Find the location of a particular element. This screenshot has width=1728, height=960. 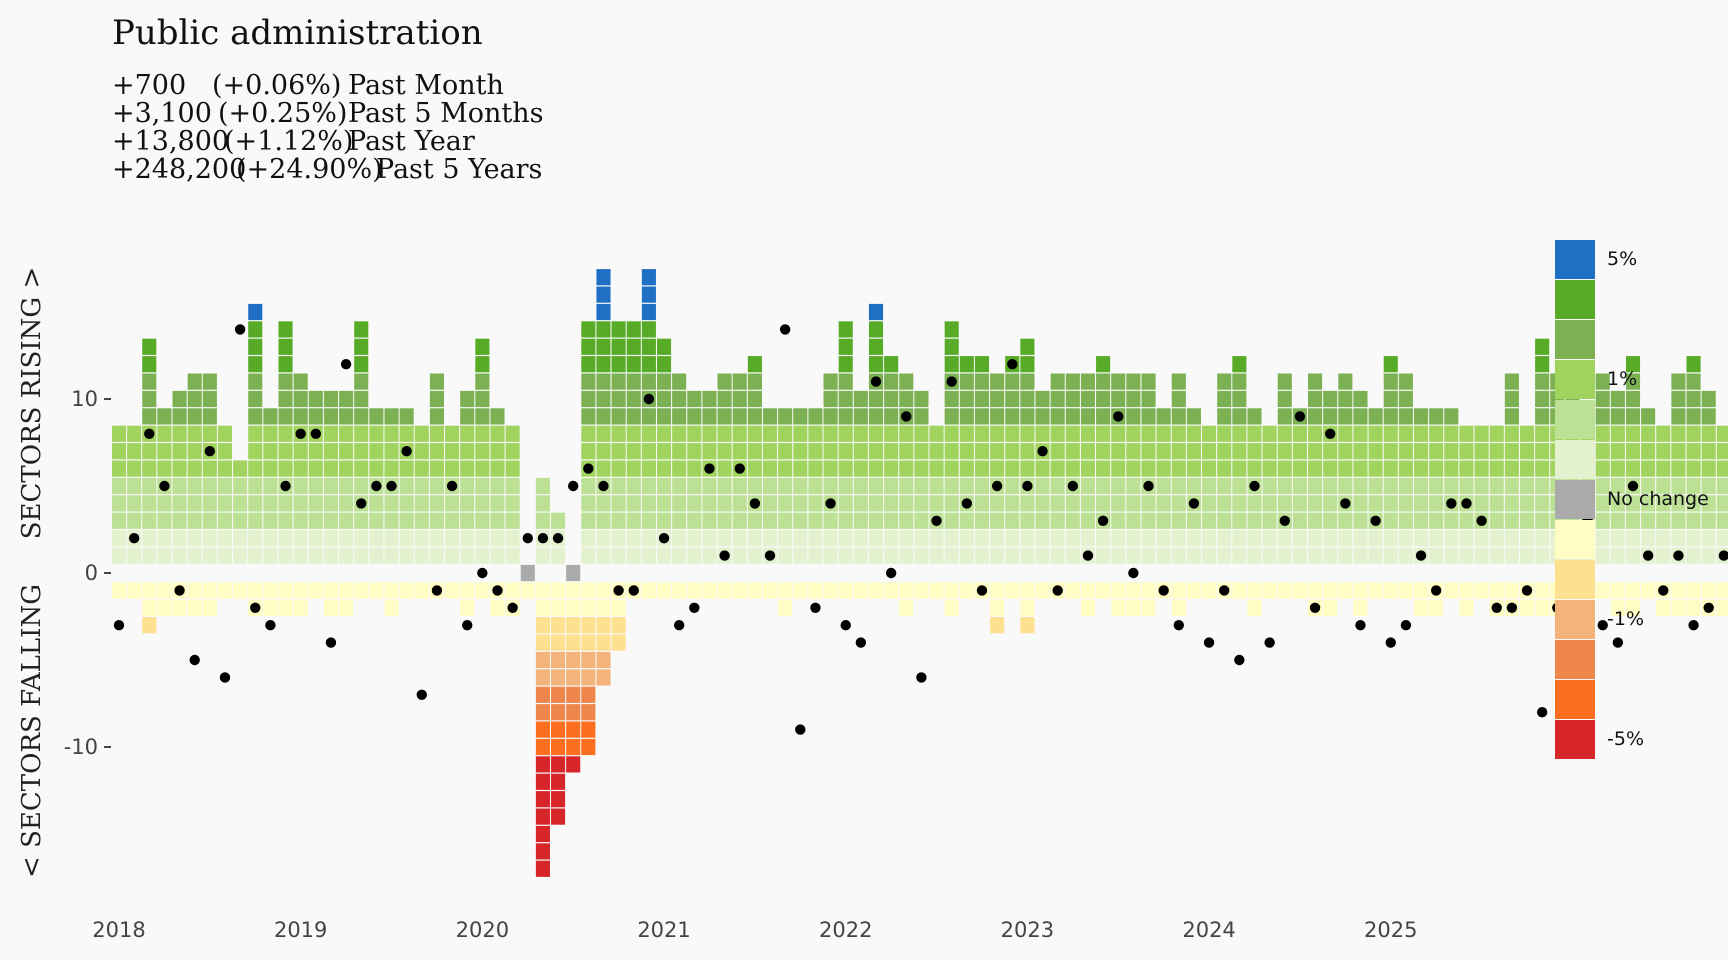

y-label-rising: SECTORS RISING > is located at coordinates (32, 403).